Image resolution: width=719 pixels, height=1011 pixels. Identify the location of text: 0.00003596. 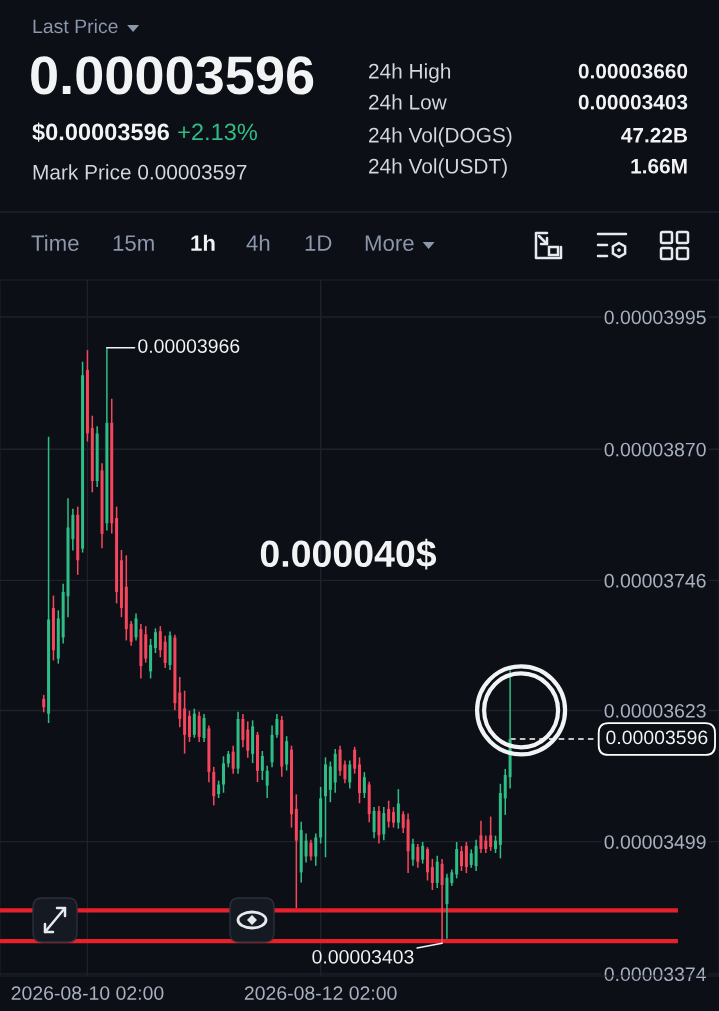
(172, 75).